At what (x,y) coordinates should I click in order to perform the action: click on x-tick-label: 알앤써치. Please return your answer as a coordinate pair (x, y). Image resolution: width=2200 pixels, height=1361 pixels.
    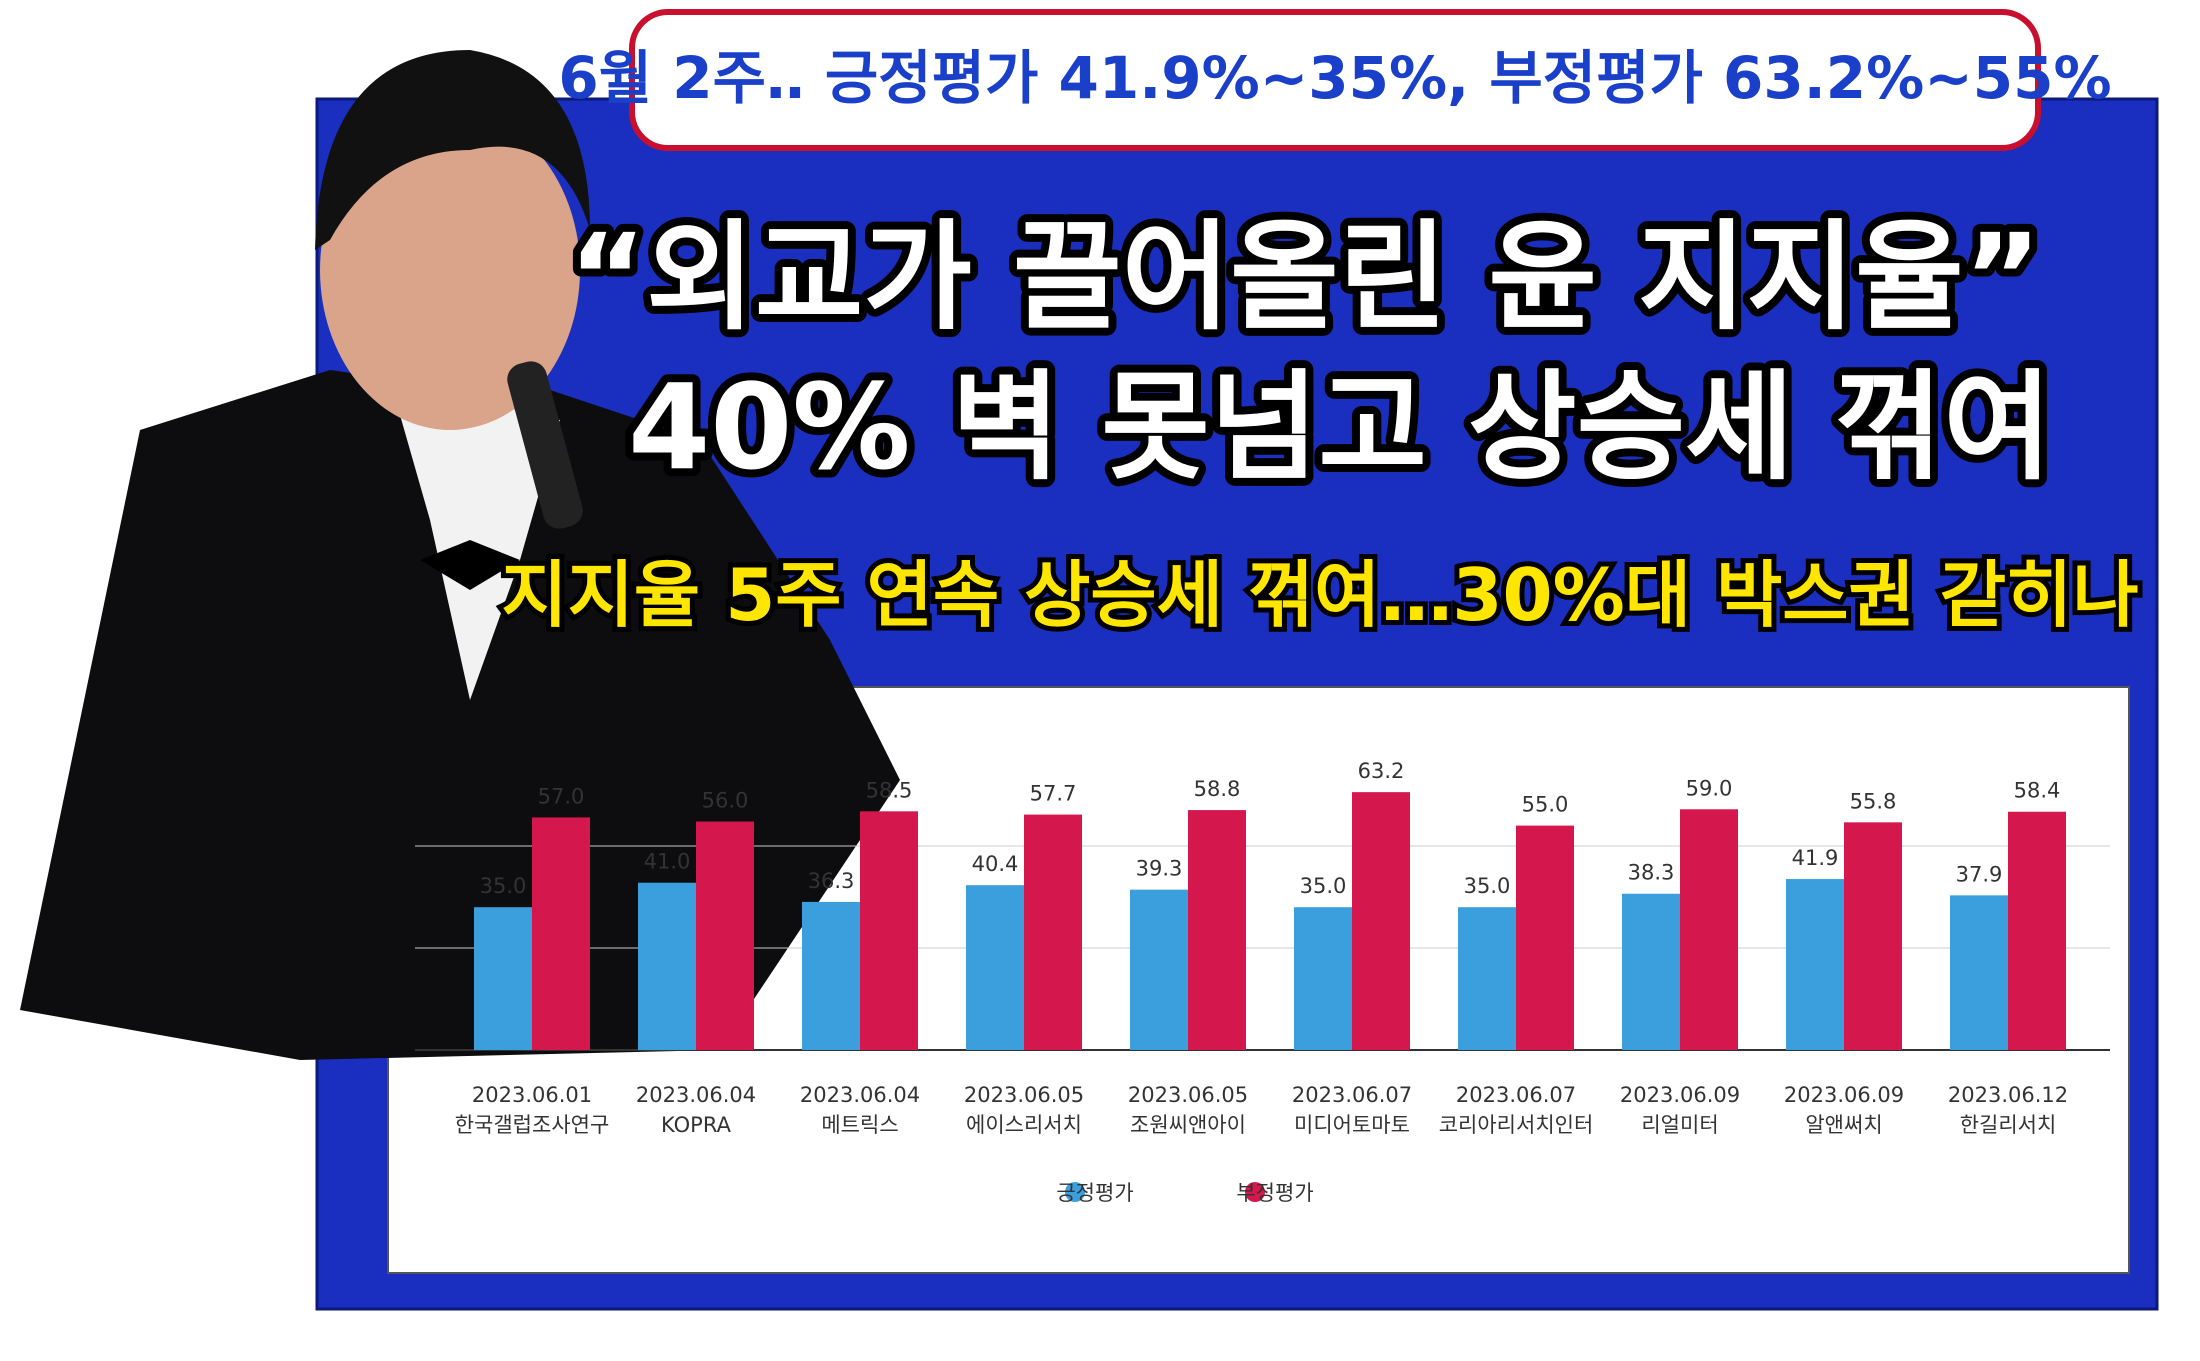
    Looking at the image, I should click on (1843, 1125).